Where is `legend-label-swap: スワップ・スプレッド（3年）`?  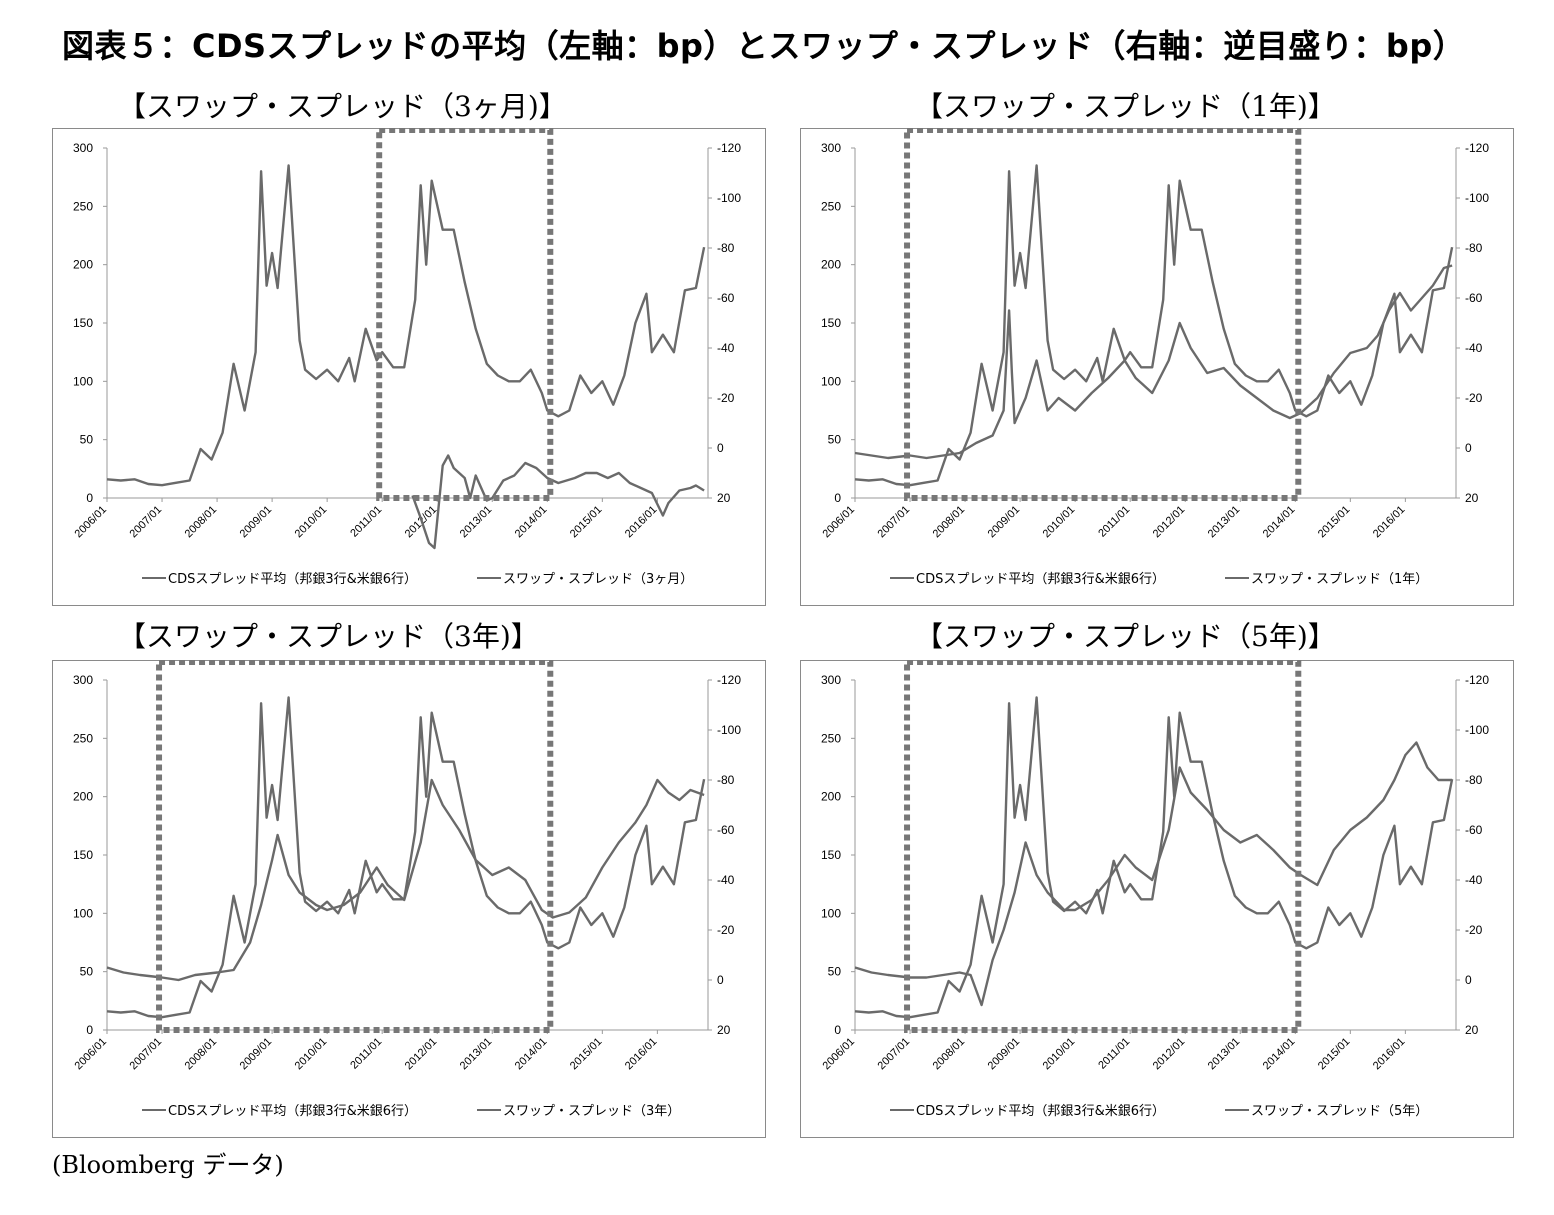 legend-label-swap: スワップ・スプレッド（3年） is located at coordinates (591, 1111).